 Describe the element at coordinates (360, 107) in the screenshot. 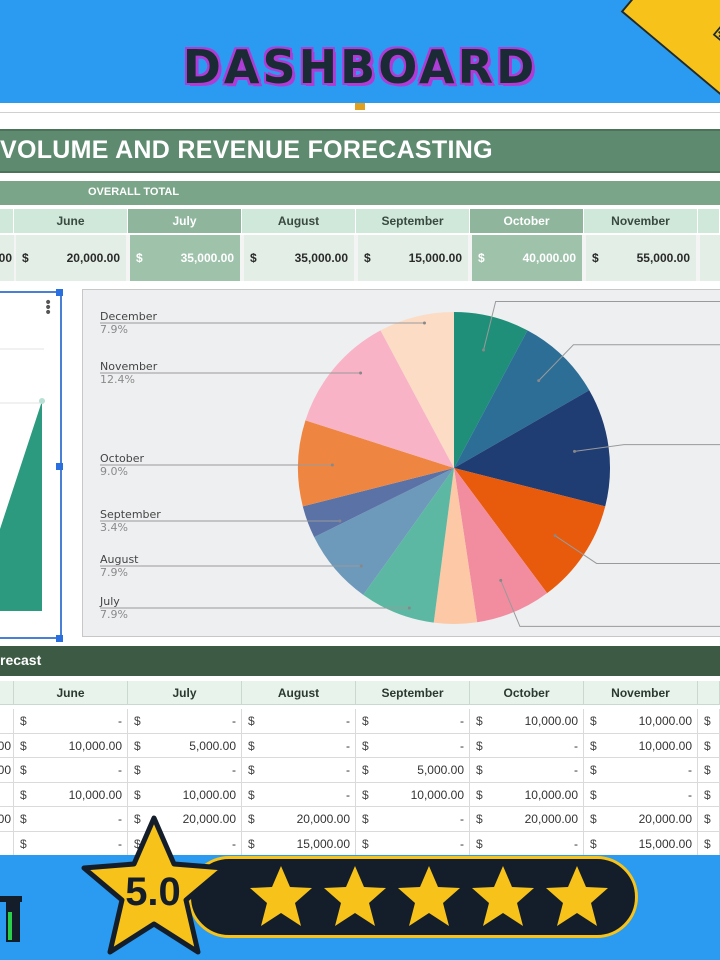

I see `selection-handle` at that location.